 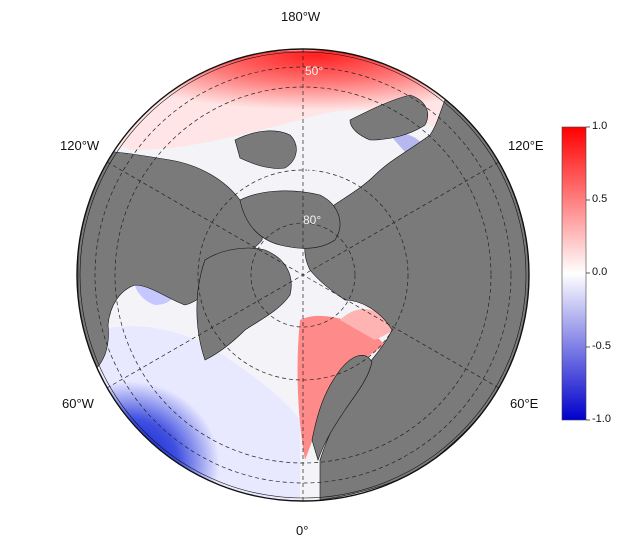 I want to click on atlantic-anomaly, so click(x=199, y=413).